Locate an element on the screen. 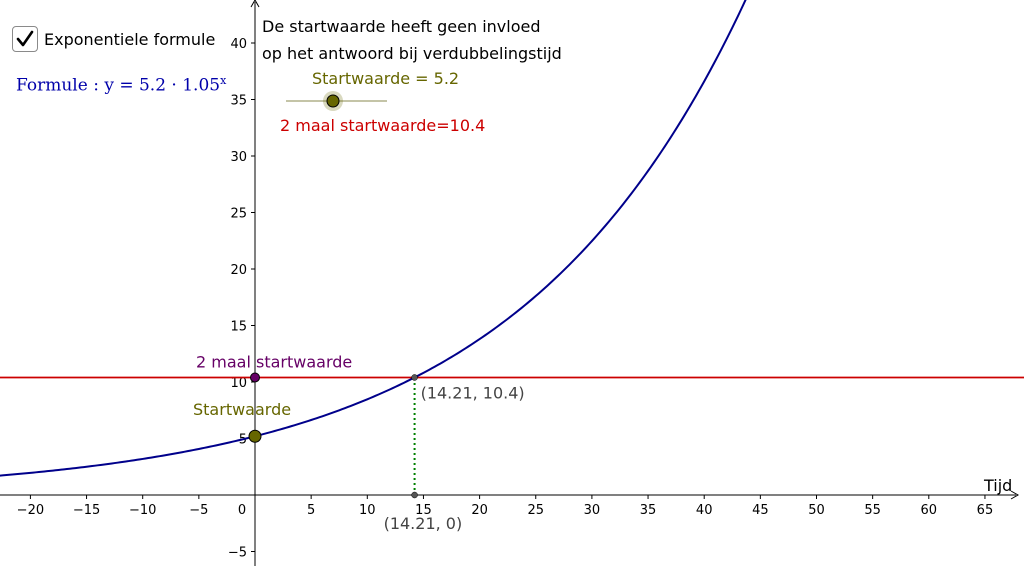 The height and width of the screenshot is (568, 1024). graph-points is located at coordinates (333, 435).